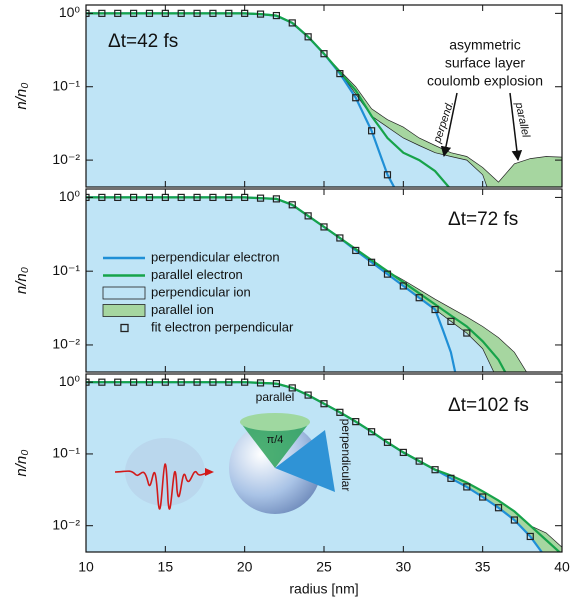  I want to click on panel-label: Δt=42 fs, so click(143, 41).